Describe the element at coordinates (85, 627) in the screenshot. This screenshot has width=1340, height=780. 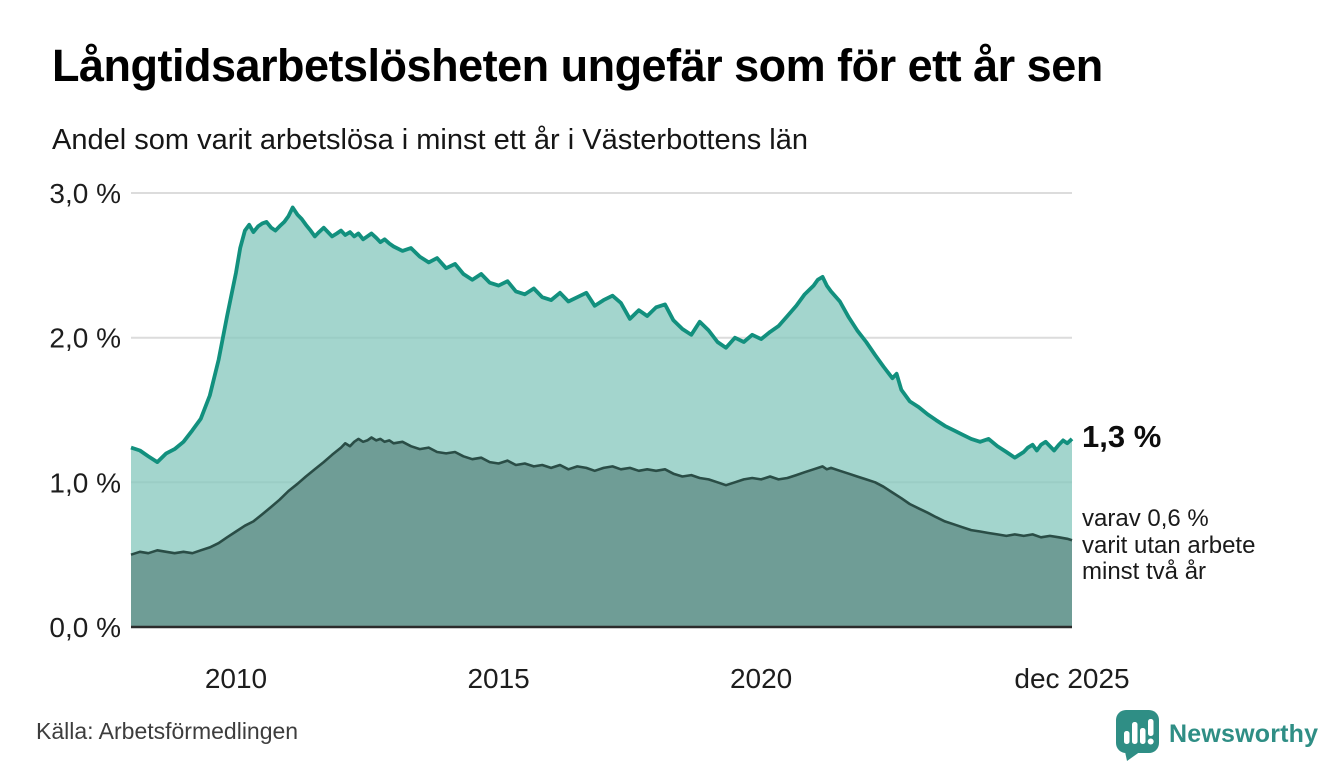
I see `y-axis-label: 0,0 %` at that location.